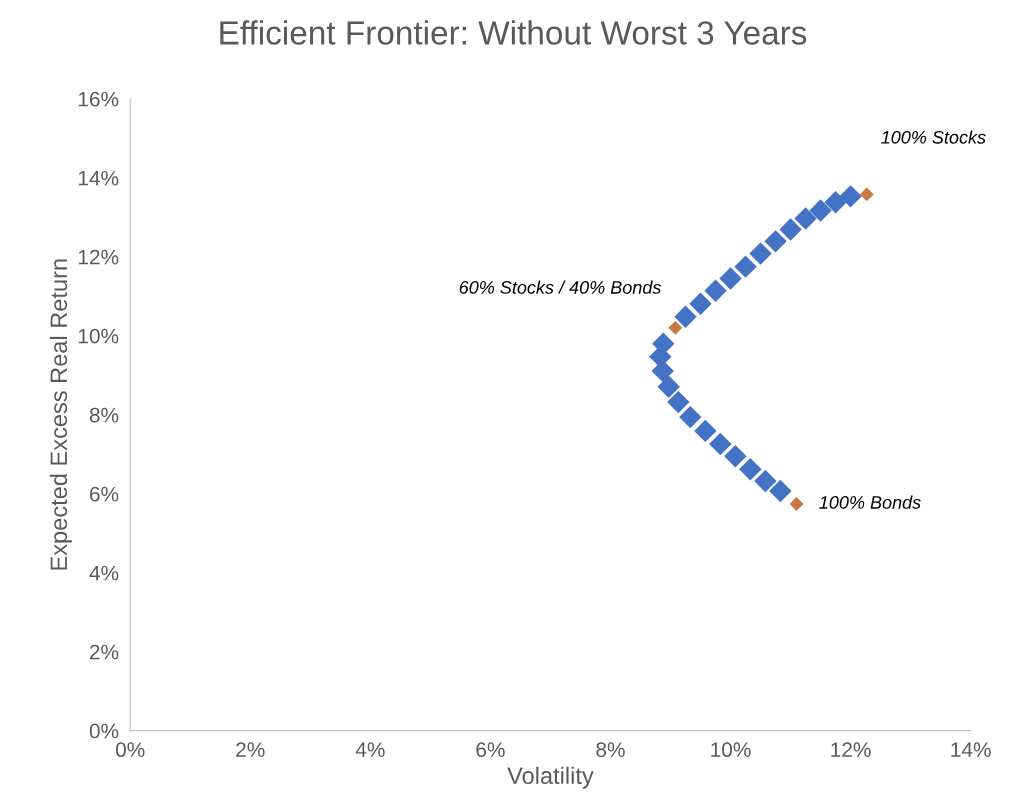 This screenshot has height=810, width=1025. Describe the element at coordinates (971, 749) in the screenshot. I see `x-tick-label: 14%` at that location.